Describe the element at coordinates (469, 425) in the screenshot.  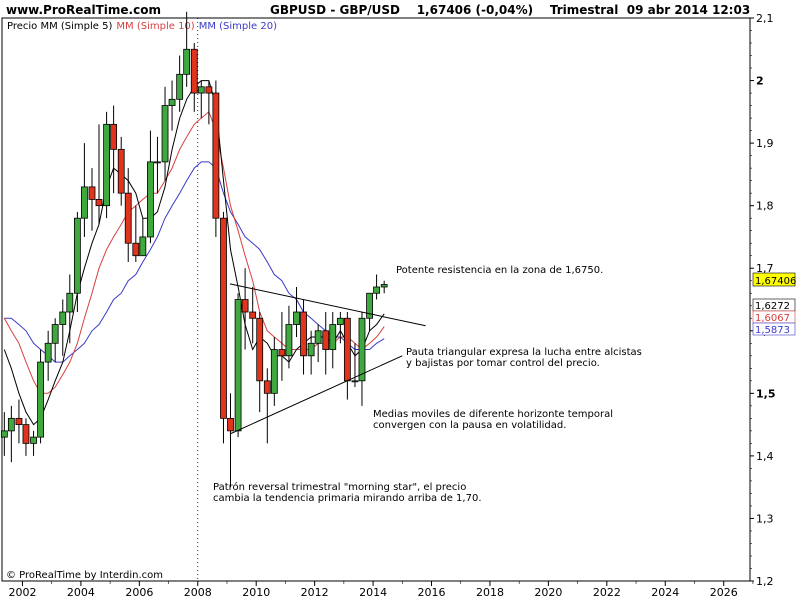
I see `annotation-ma-line2: convergen con la pausa en volatilidad.` at that location.